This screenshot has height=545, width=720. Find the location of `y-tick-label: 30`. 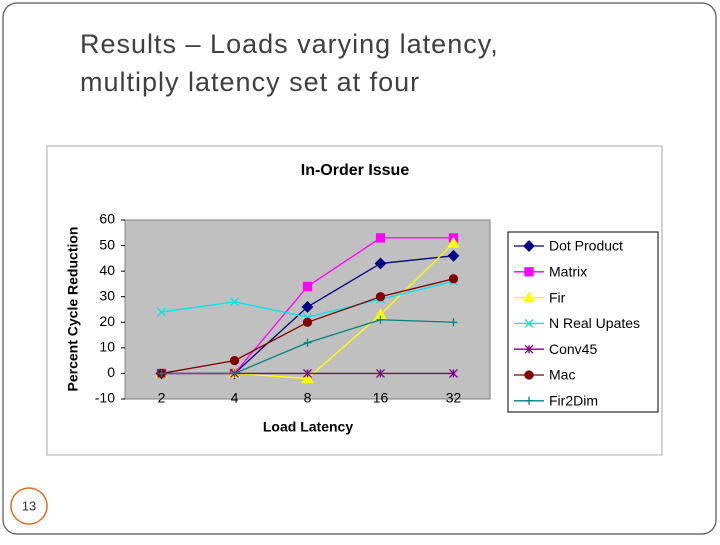

y-tick-label: 30 is located at coordinates (107, 295).